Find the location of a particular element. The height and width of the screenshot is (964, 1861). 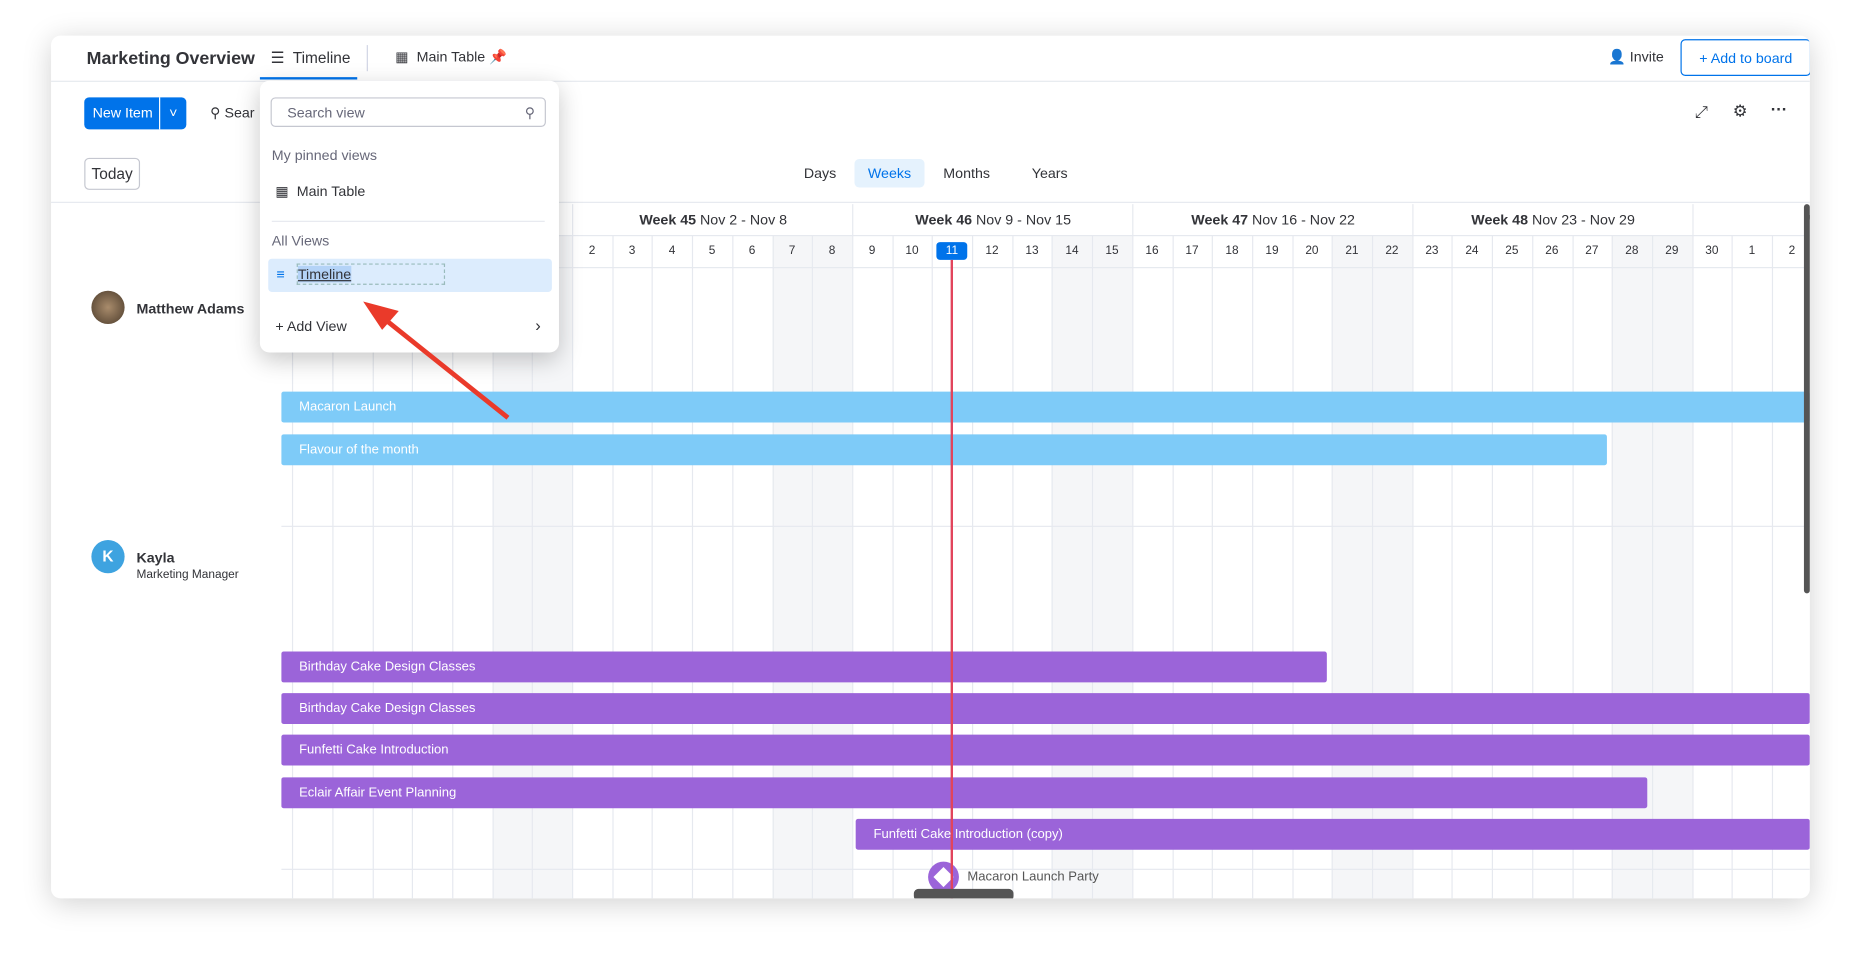

view-item: ≡ Timeline is located at coordinates (410, 275).